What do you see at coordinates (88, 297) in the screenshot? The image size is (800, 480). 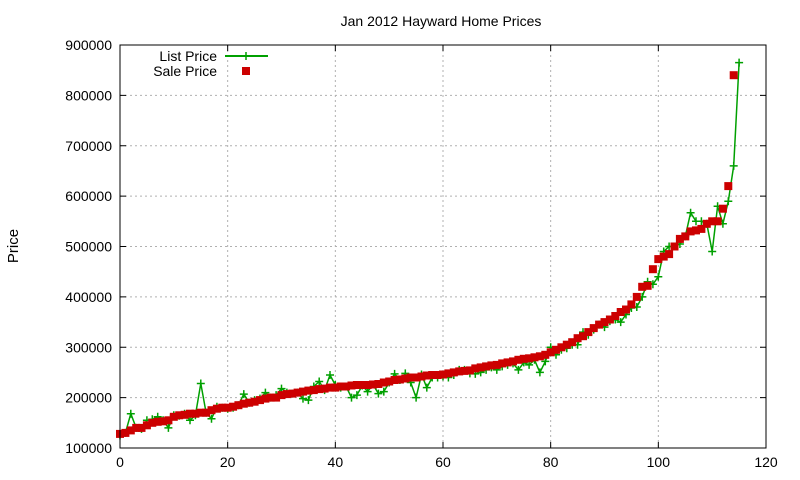 I see `y-tick-label: 400000` at bounding box center [88, 297].